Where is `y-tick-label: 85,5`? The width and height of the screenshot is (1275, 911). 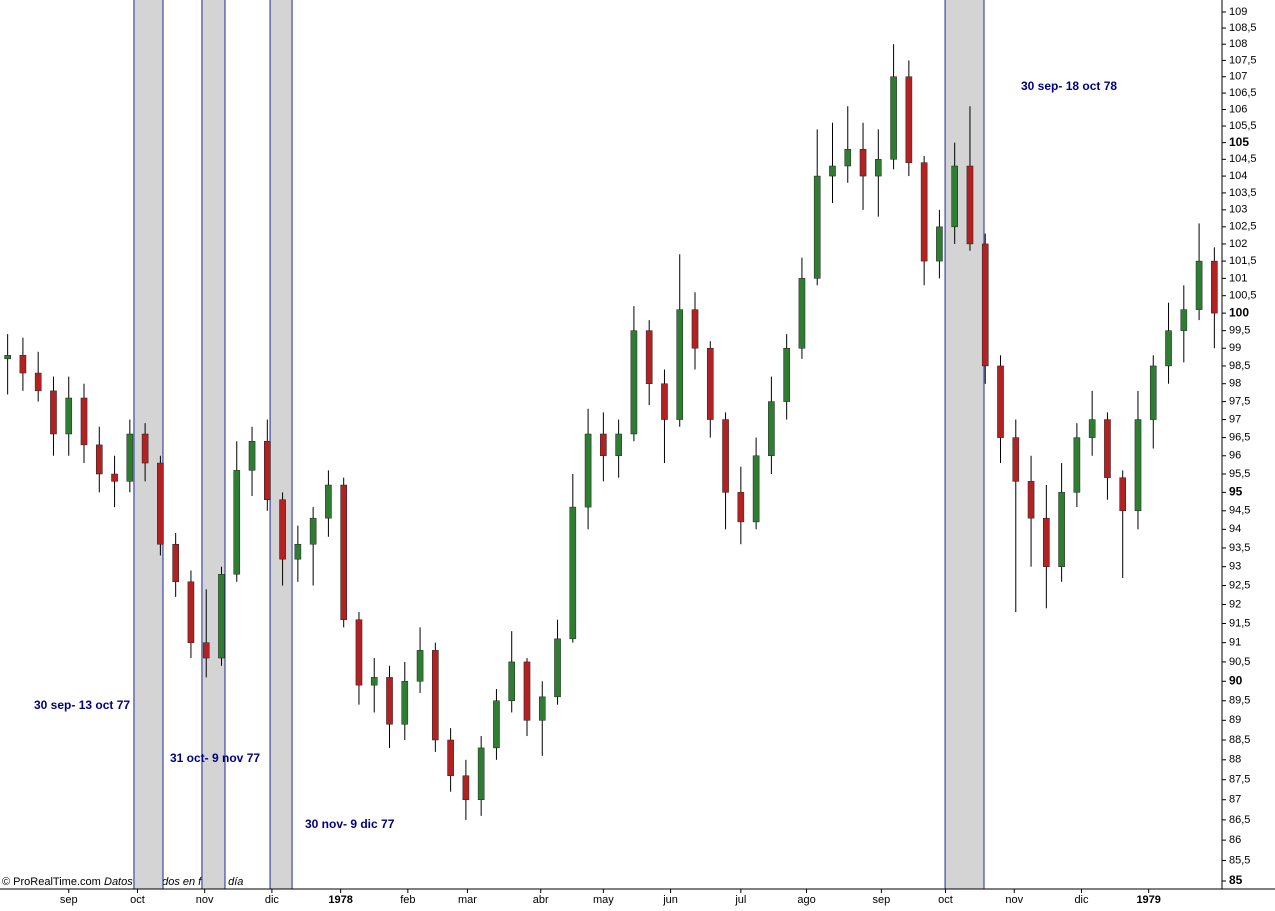 y-tick-label: 85,5 is located at coordinates (1239, 860).